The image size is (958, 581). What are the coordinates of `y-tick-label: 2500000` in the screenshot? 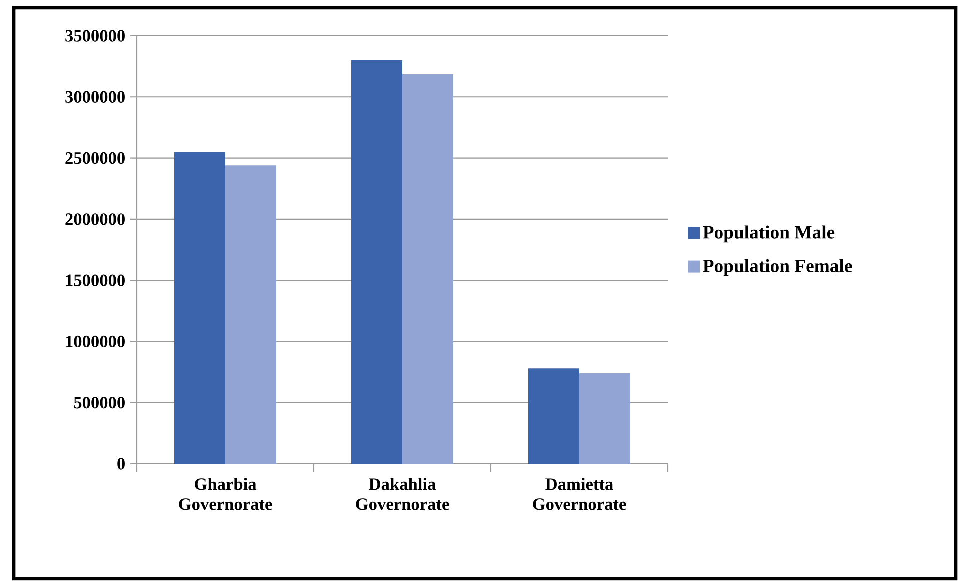 It's located at (95, 158).